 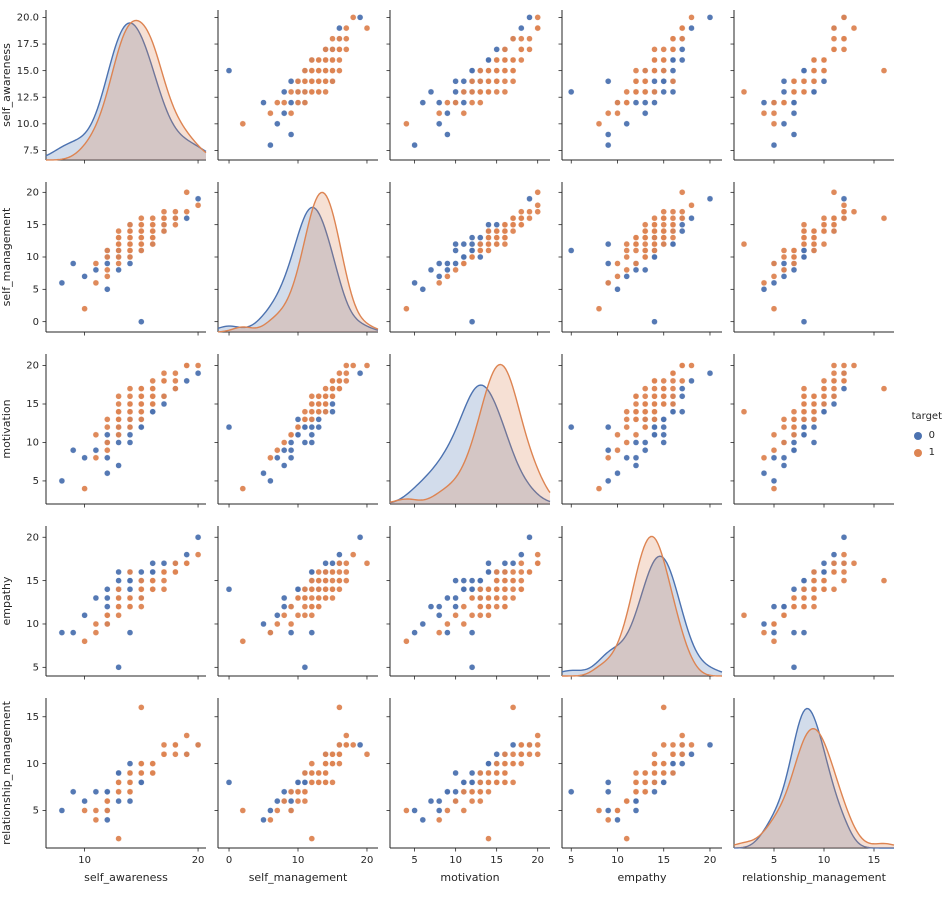 I want to click on x-tick-label: 10, so click(x=617, y=860).